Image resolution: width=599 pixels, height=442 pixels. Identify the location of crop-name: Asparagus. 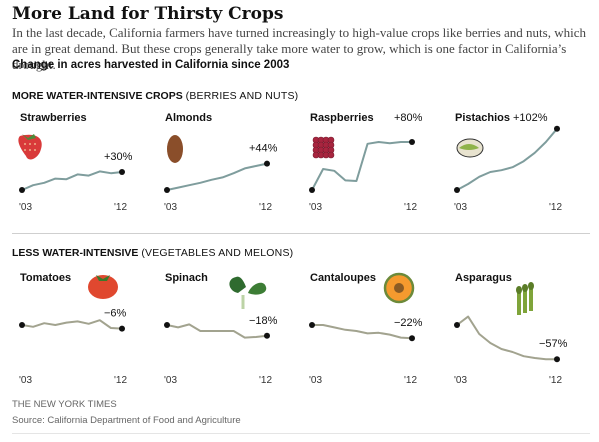
(483, 278).